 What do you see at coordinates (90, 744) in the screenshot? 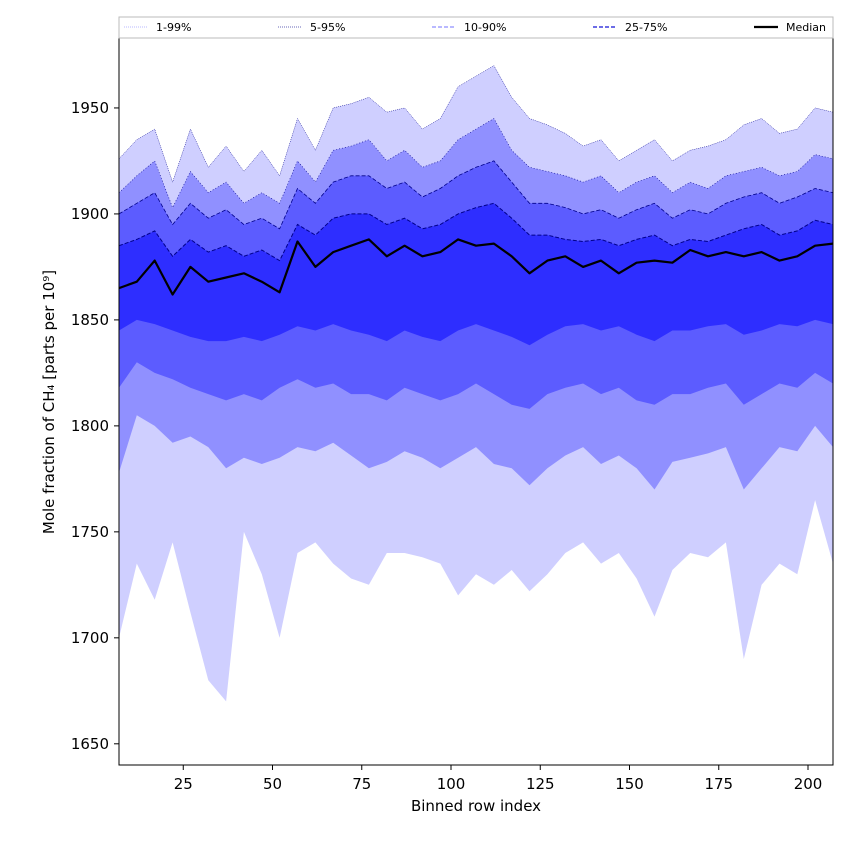
I see `y-tick-label: 1650` at bounding box center [90, 744].